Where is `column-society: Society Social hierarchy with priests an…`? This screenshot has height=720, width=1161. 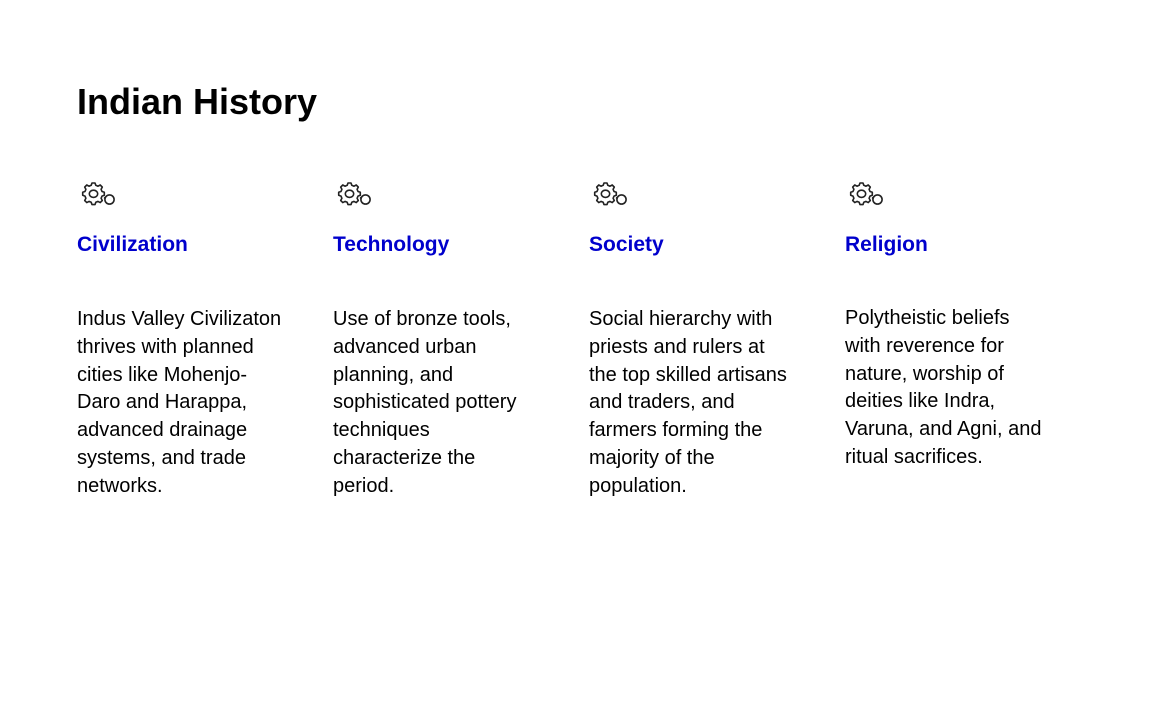 column-society: Society Social hierarchy with priests an… is located at coordinates (694, 336).